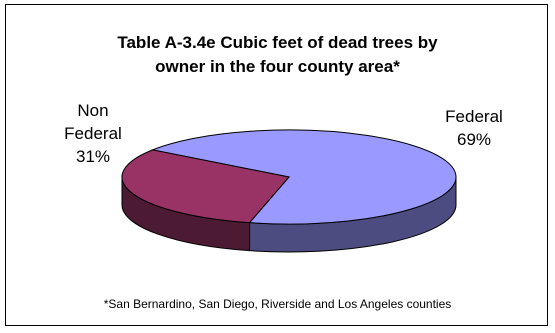  I want to click on slice-percent-non-federal: 31%, so click(93, 156).